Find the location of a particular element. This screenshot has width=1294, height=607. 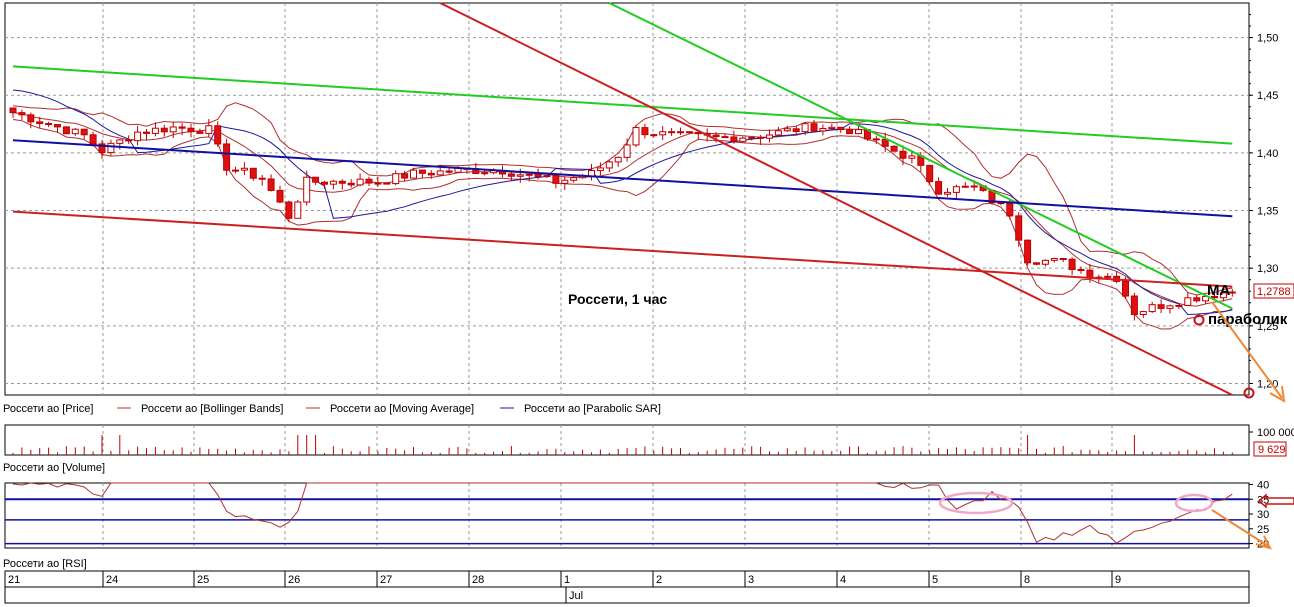

month-label: Jul is located at coordinates (576, 596).